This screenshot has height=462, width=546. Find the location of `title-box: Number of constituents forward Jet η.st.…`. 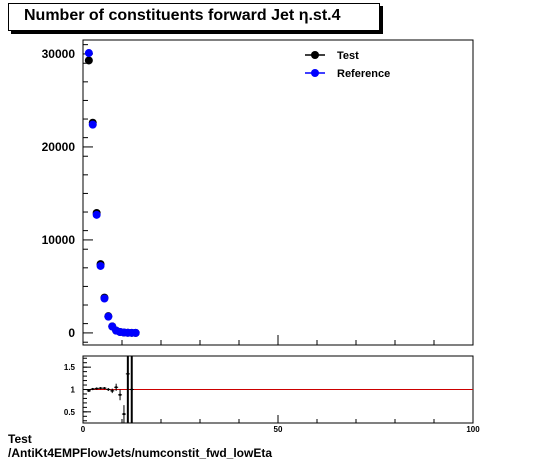

title-box: Number of constituents forward Jet η.st.… is located at coordinates (194, 17).